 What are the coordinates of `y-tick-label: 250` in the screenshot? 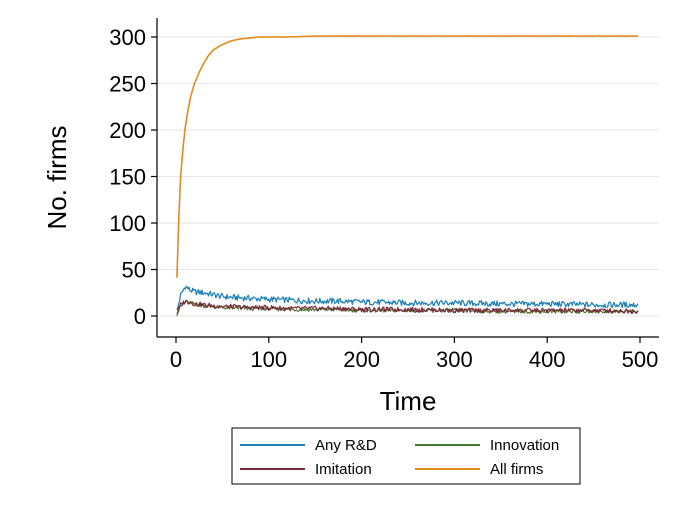 It's located at (127, 84).